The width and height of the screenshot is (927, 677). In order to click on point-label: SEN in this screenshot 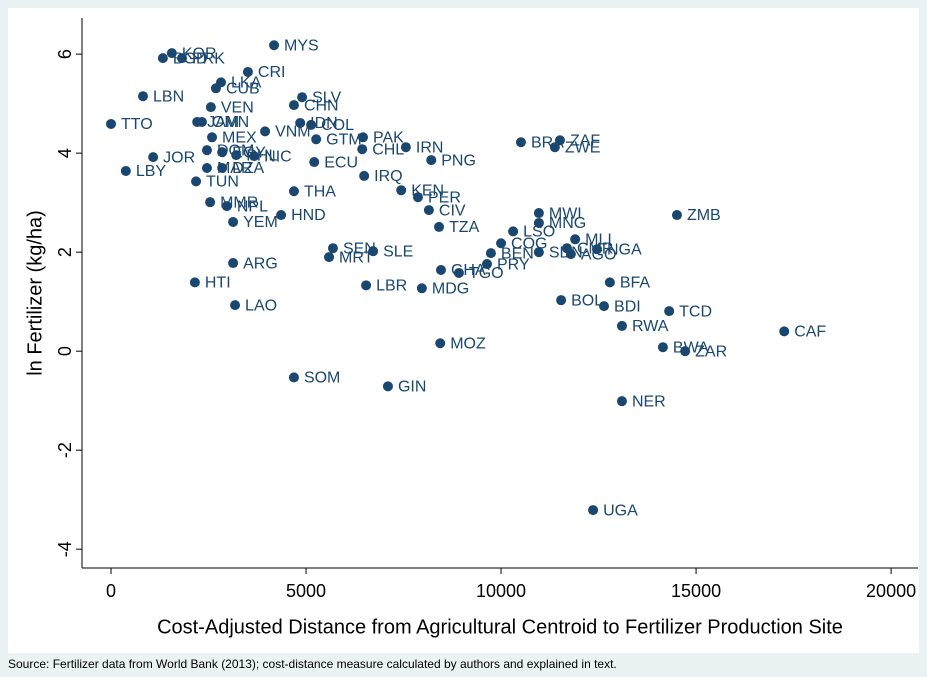, I will do `click(359, 248)`.